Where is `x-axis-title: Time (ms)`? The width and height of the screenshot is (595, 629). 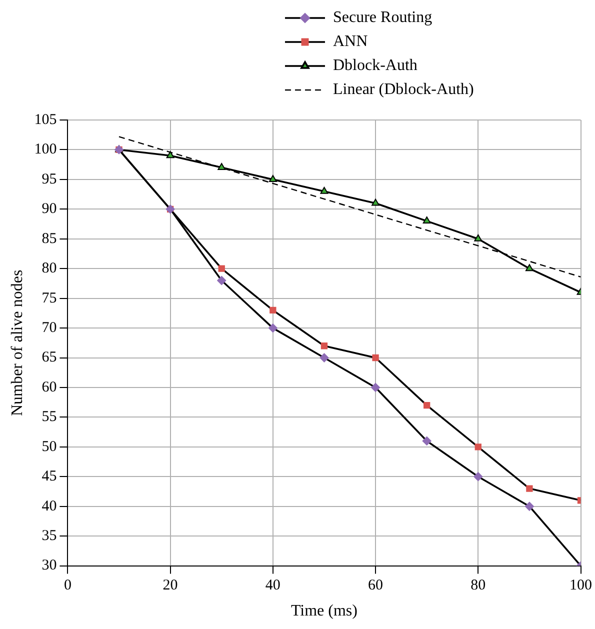
x-axis-title: Time (ms) is located at coordinates (324, 611).